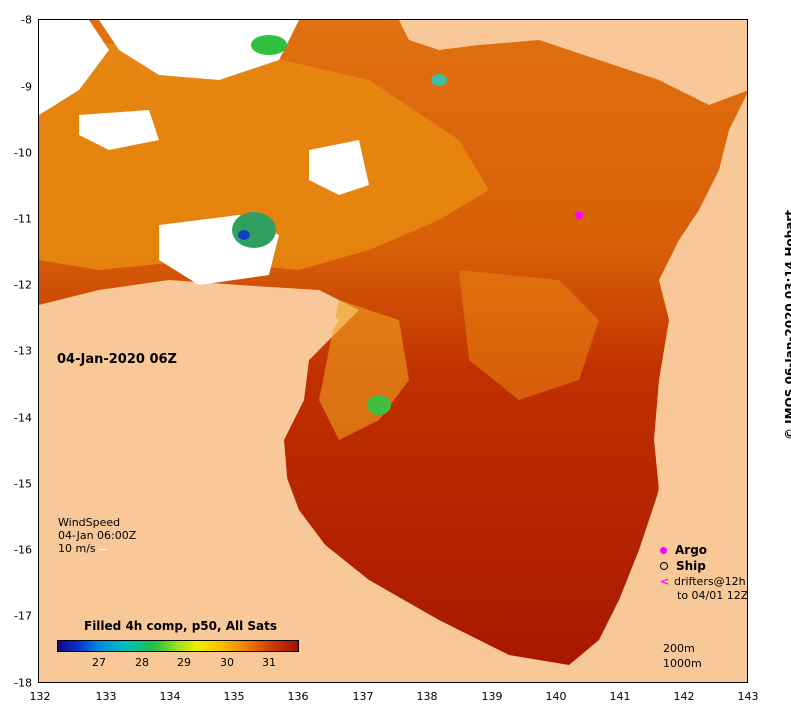 This screenshot has width=791, height=716. What do you see at coordinates (23, 484) in the screenshot?
I see `y-tick-label: -15` at bounding box center [23, 484].